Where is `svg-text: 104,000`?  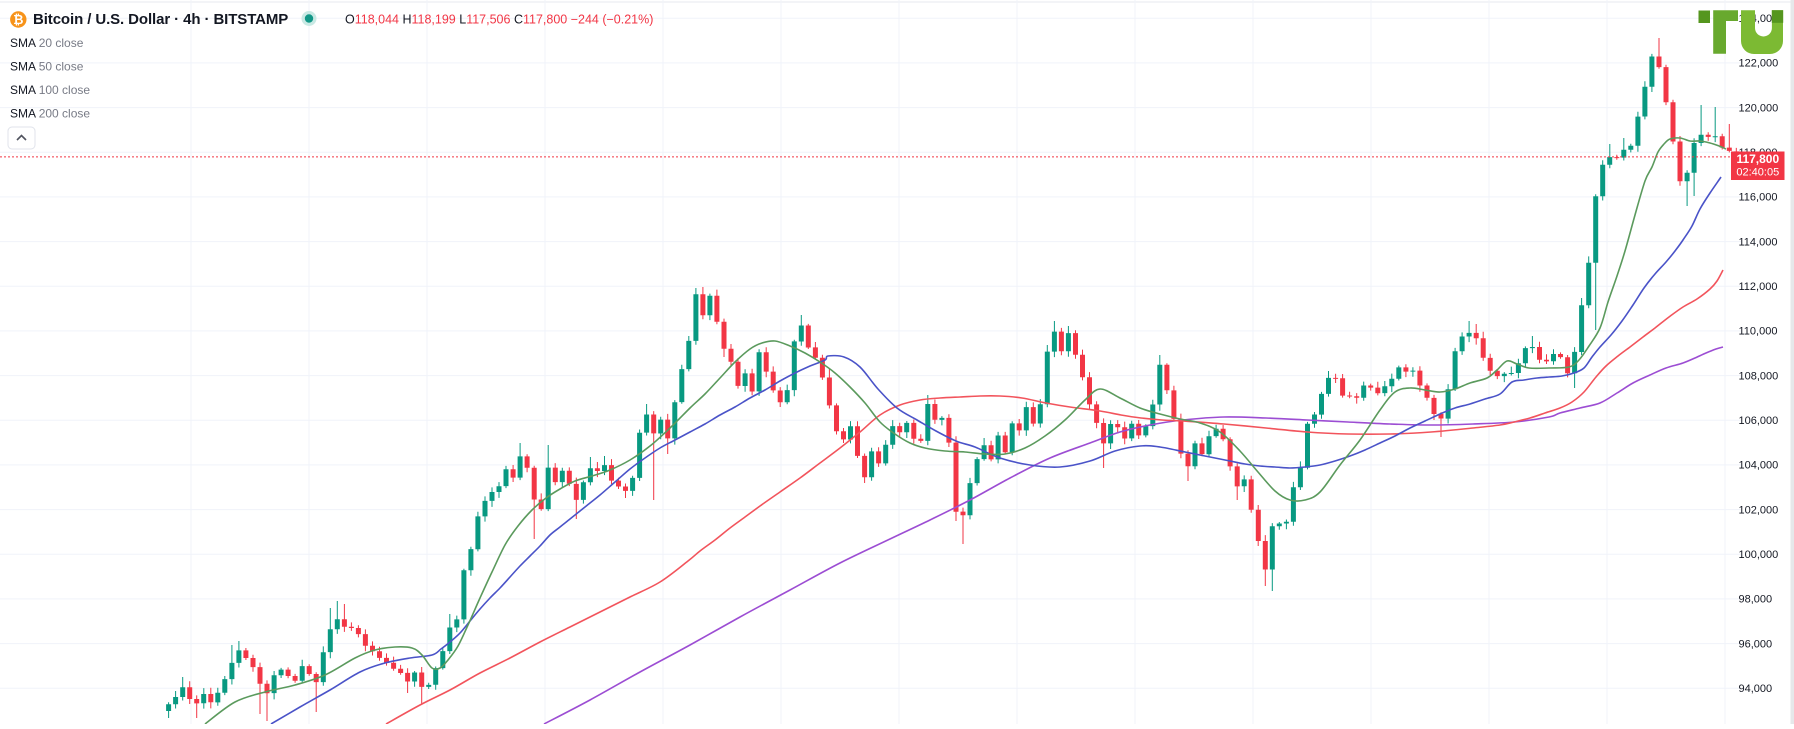 svg-text: 104,000 is located at coordinates (1759, 466).